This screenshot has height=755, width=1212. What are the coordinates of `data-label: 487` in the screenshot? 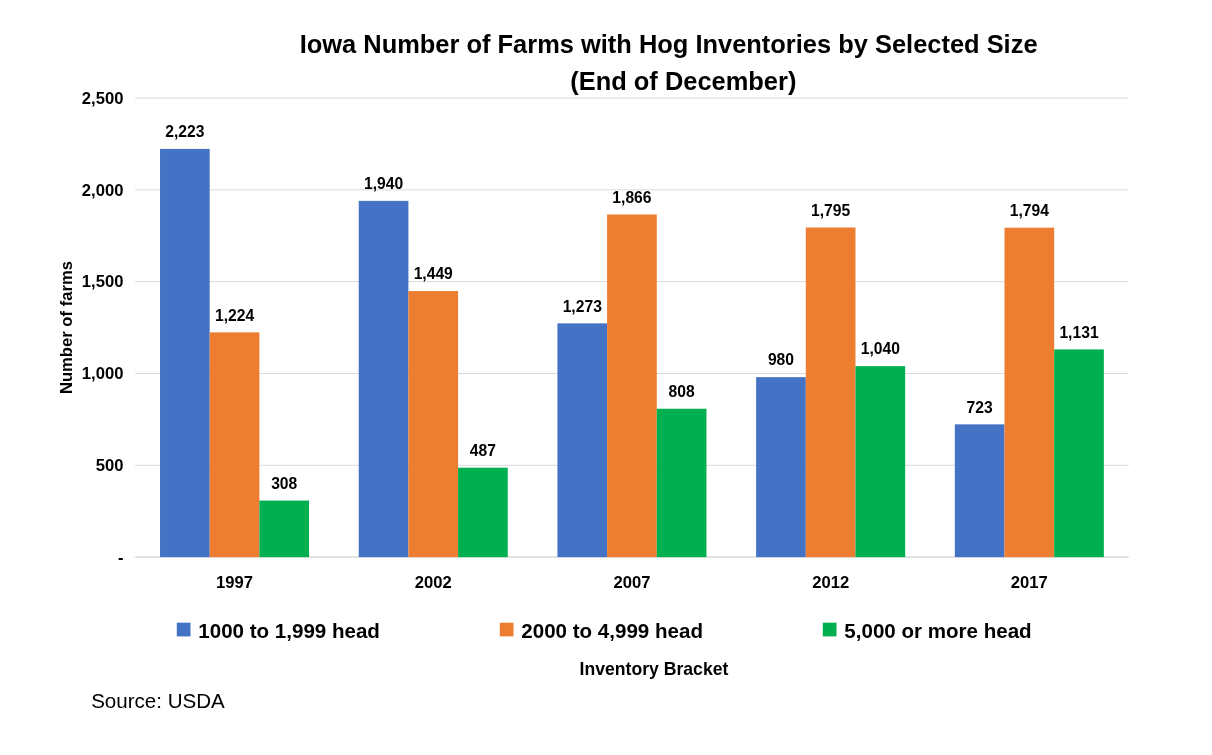 It's located at (483, 450).